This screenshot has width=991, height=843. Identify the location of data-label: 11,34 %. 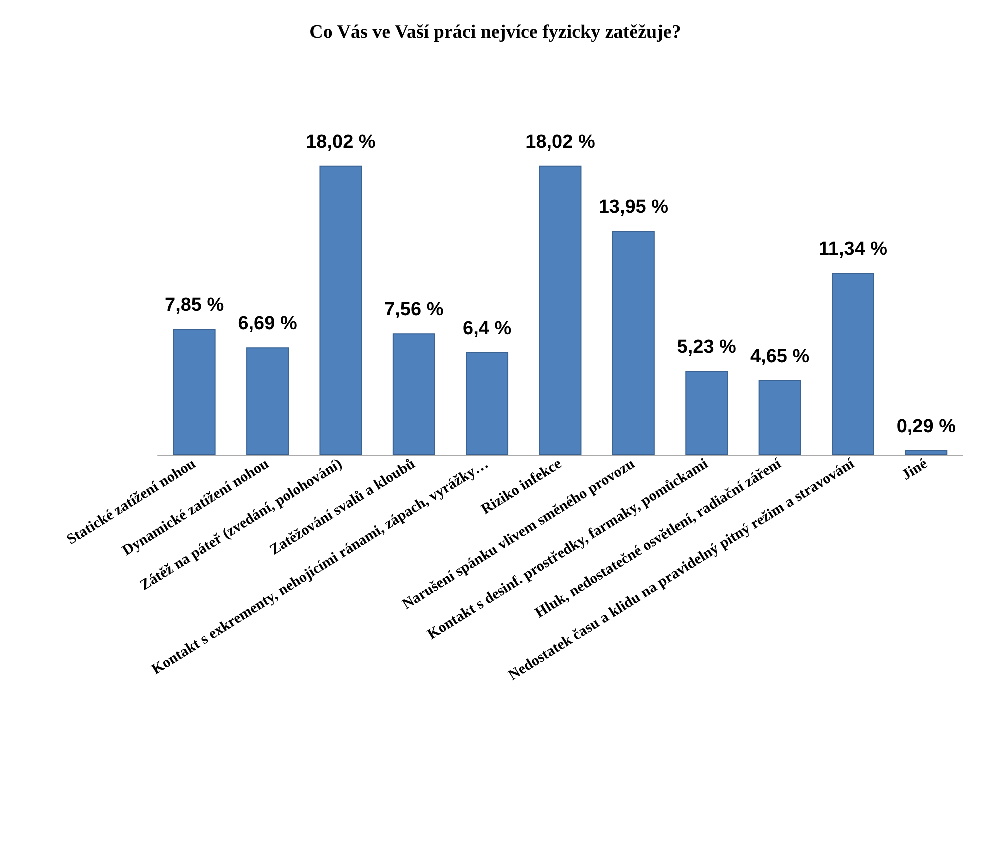
(853, 249).